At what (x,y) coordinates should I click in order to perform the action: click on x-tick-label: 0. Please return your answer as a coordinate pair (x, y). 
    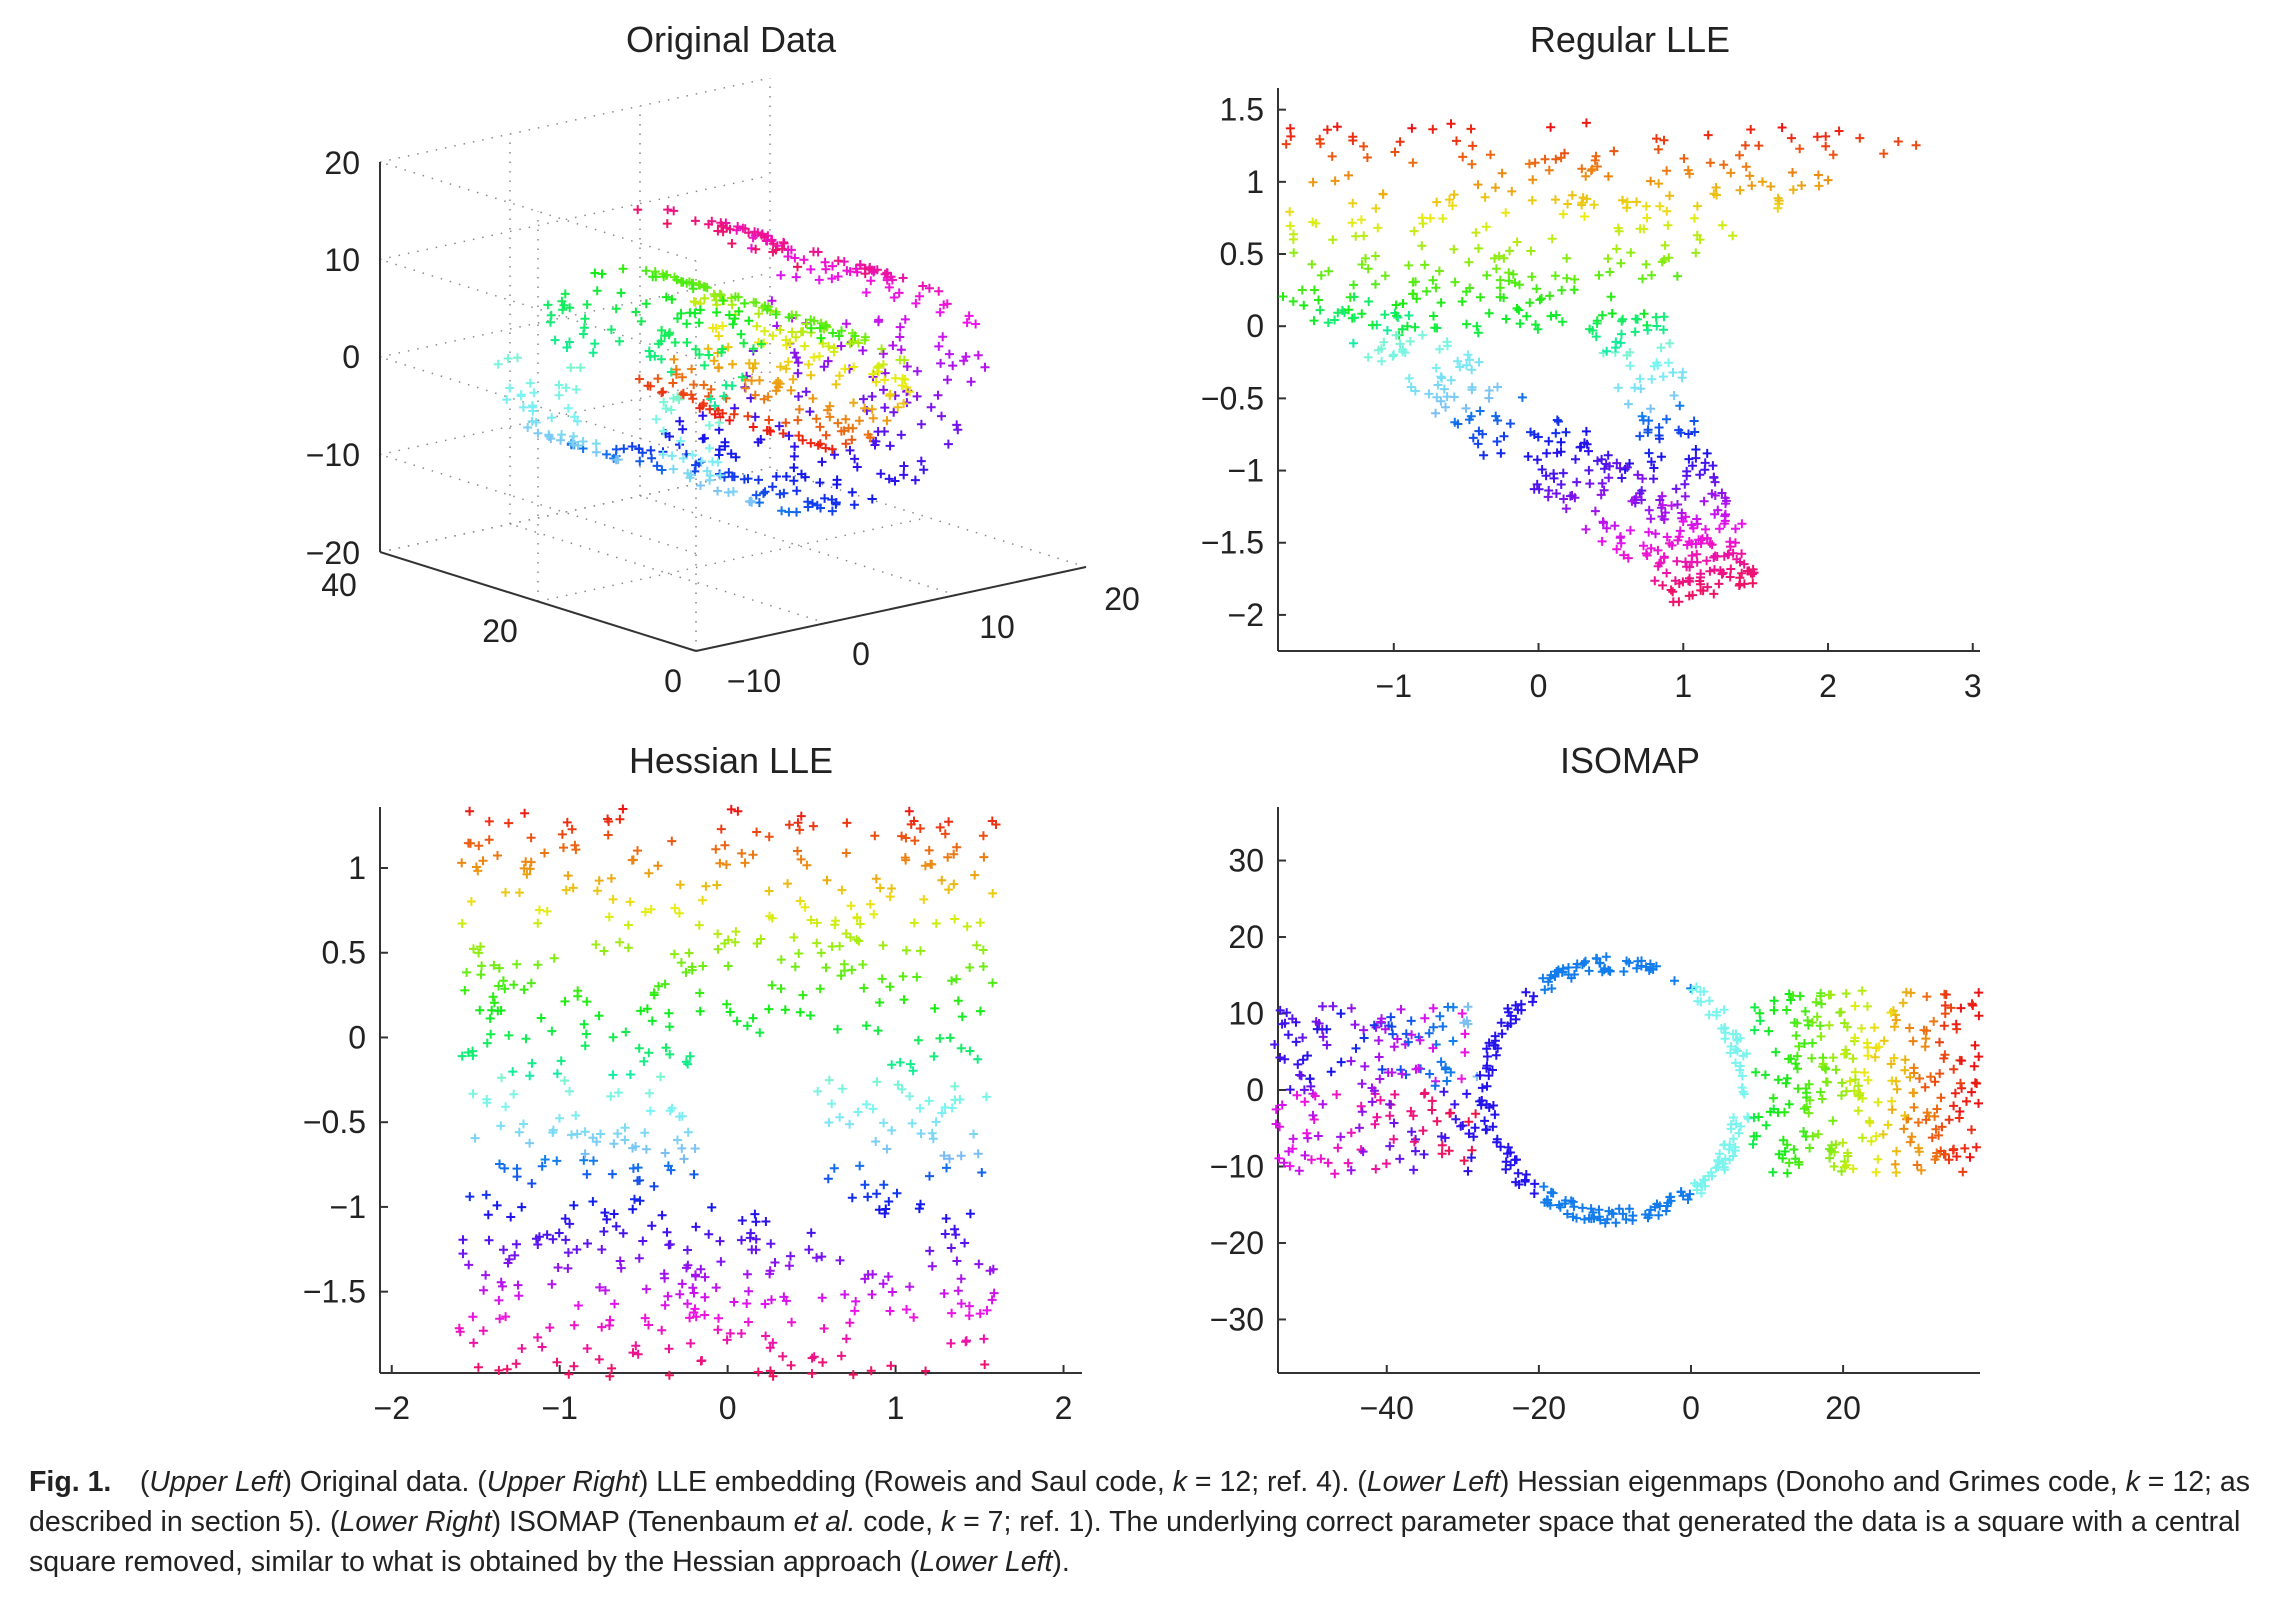
    Looking at the image, I should click on (728, 1408).